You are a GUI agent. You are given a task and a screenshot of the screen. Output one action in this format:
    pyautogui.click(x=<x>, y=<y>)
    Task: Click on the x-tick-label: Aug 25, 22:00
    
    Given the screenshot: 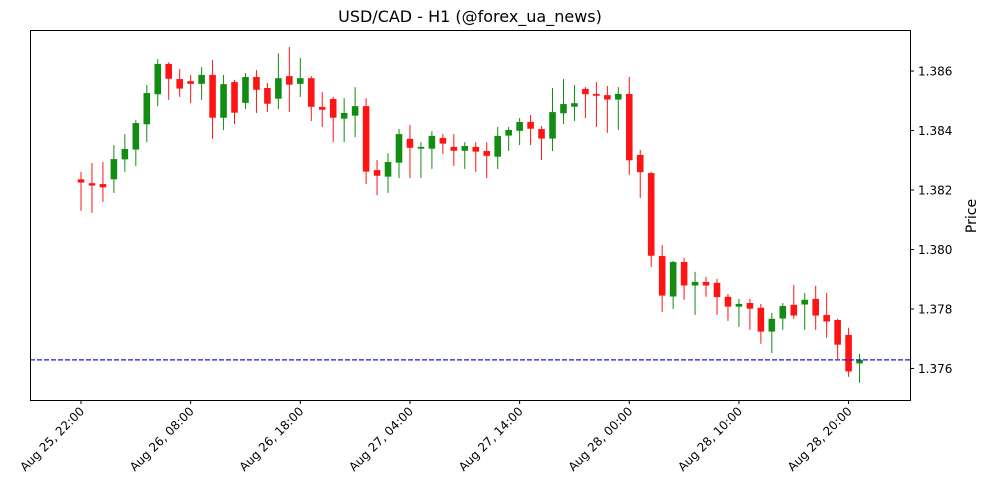 What is the action you would take?
    pyautogui.click(x=52, y=439)
    